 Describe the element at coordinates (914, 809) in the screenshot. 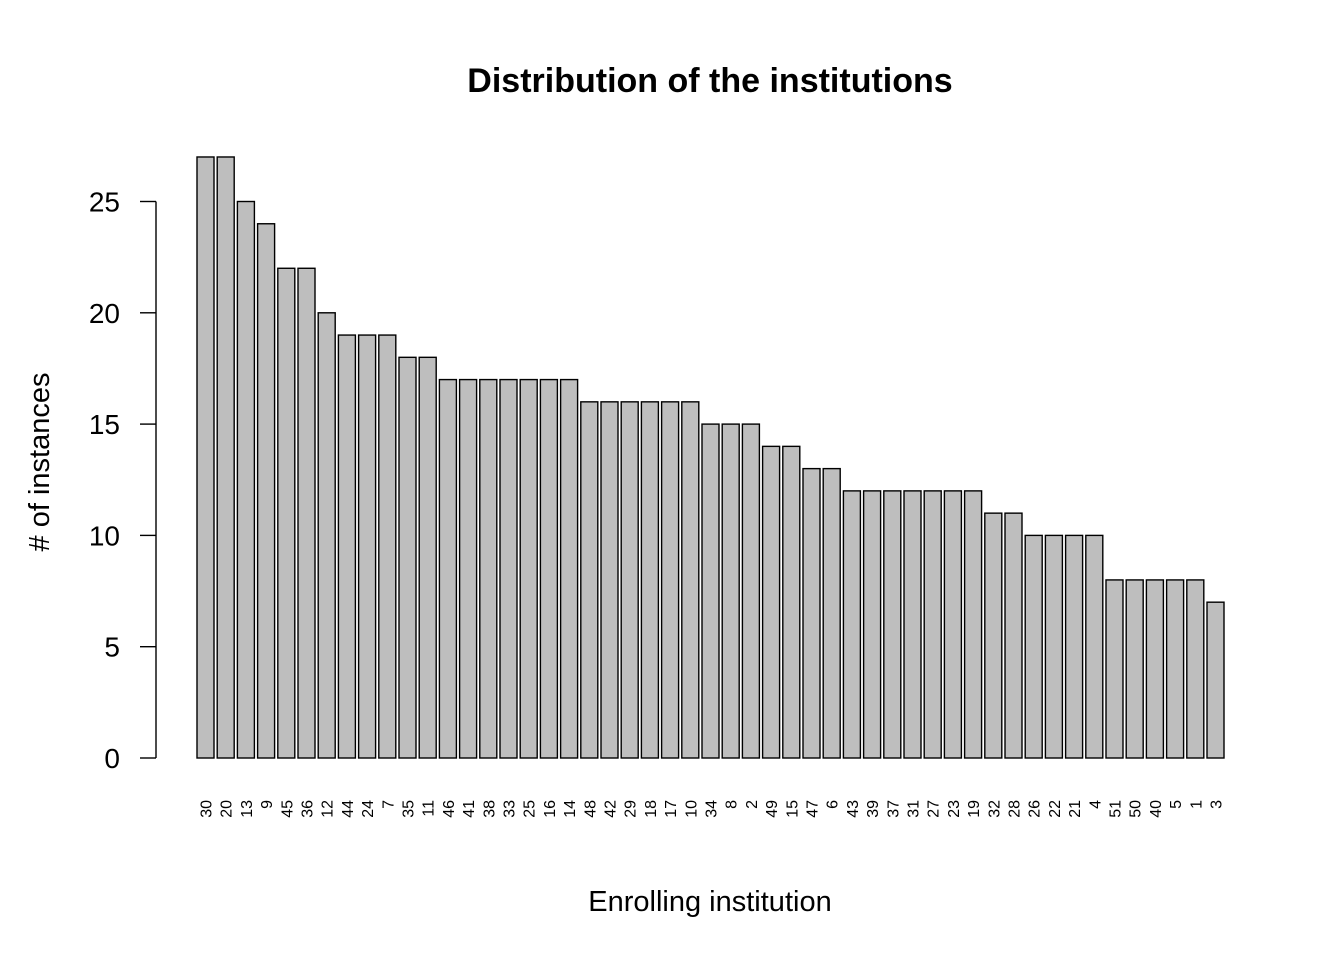

I see `x-tick-label: 31` at that location.